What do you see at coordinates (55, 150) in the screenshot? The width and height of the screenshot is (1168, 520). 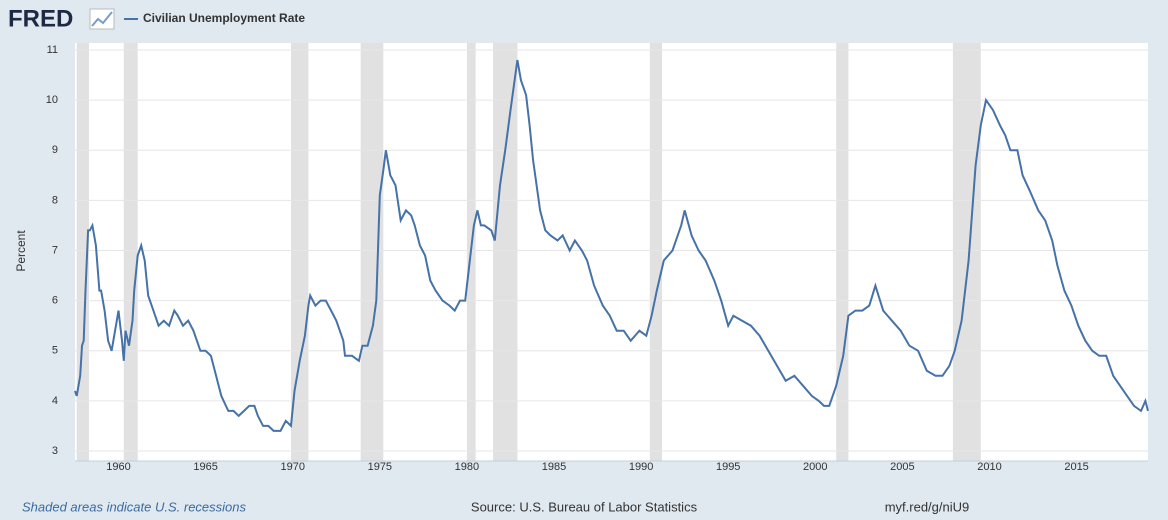 I see `y-tick-label: 9` at bounding box center [55, 150].